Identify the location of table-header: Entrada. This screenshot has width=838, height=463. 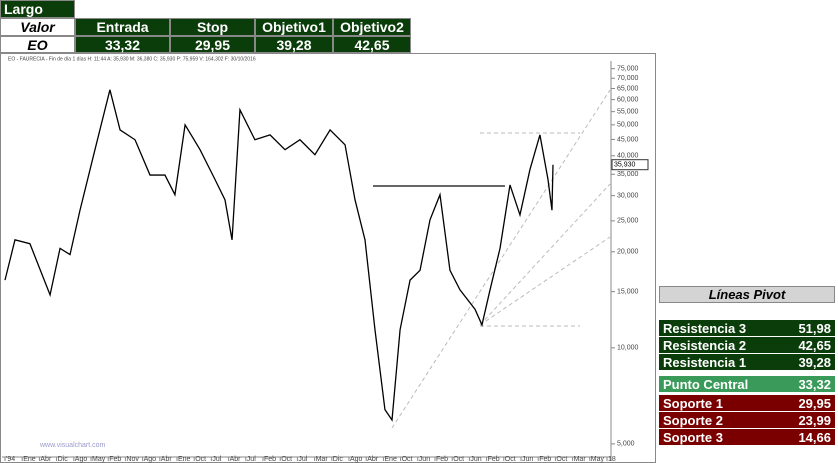
(122, 27).